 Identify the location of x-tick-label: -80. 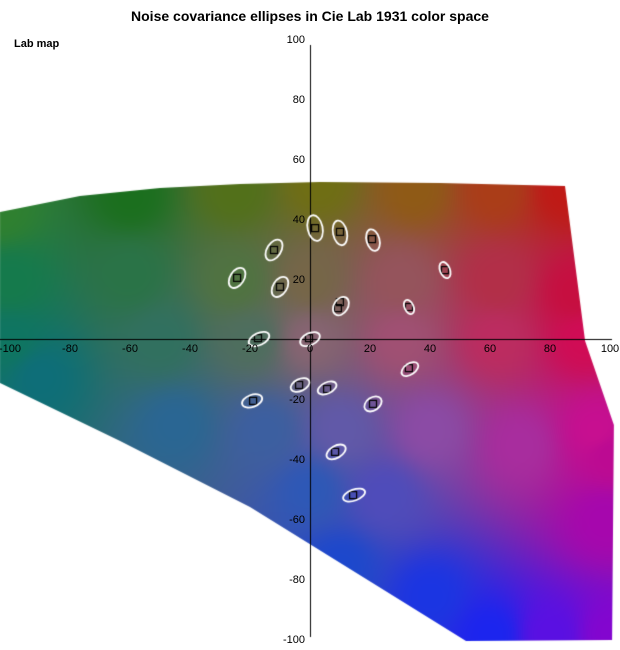
(70, 349).